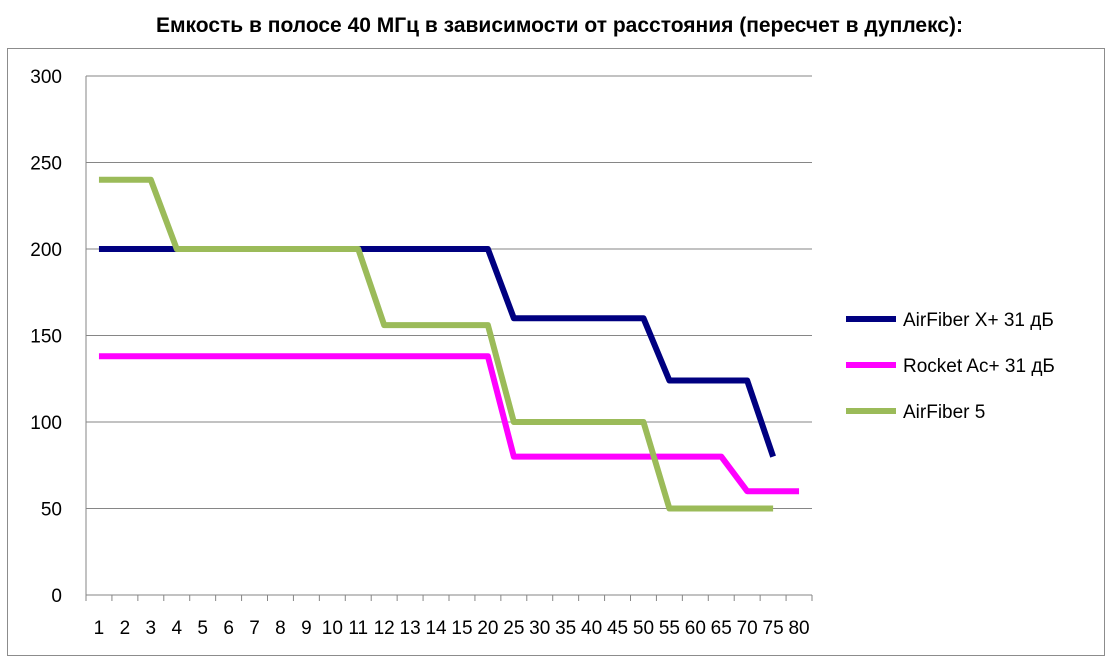 The width and height of the screenshot is (1119, 666). I want to click on x-tick-label: 80, so click(798, 628).